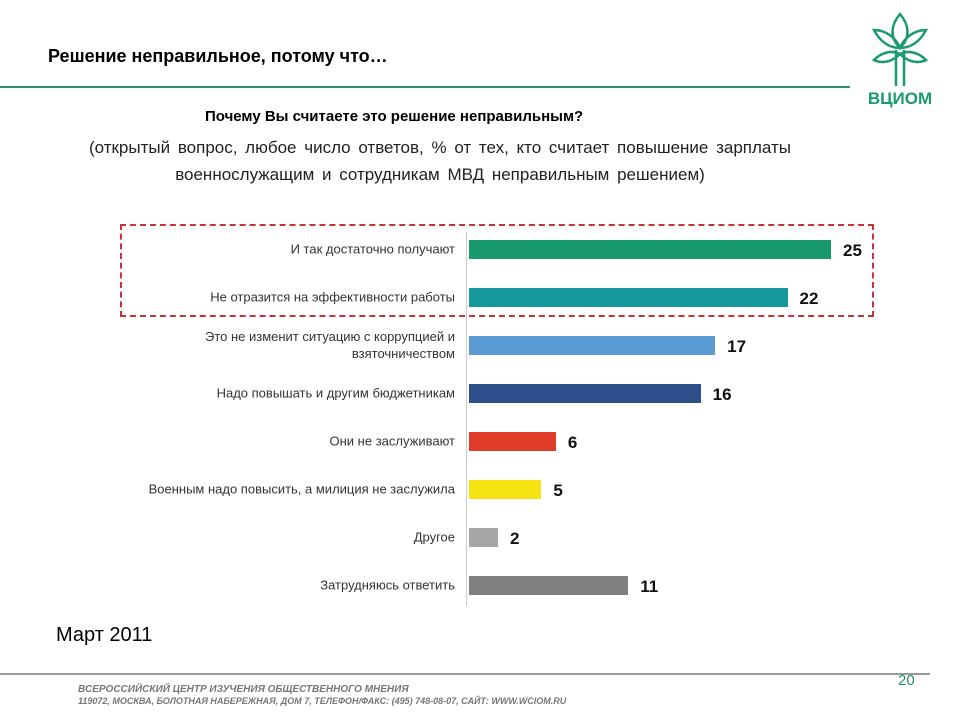 This screenshot has width=960, height=720. I want to click on page-number: 20, so click(906, 680).